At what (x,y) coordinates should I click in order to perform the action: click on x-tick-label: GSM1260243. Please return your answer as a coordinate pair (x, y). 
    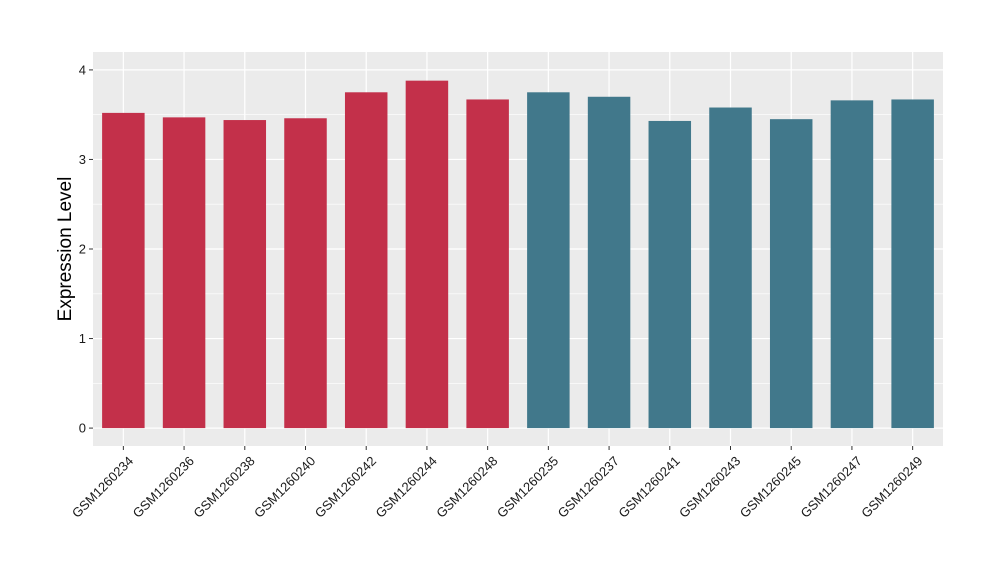
    Looking at the image, I should click on (709, 486).